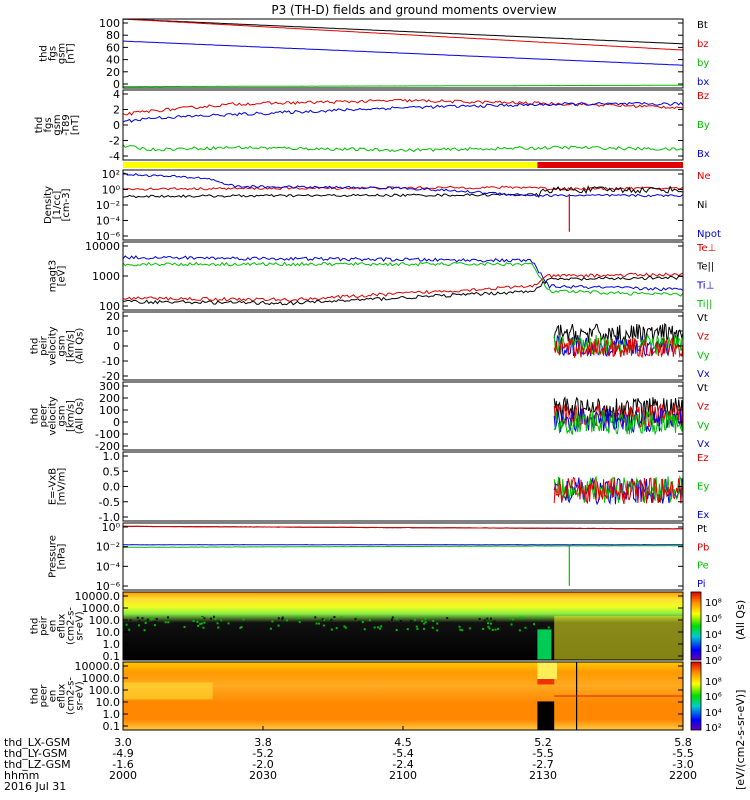 This screenshot has width=750, height=800. Describe the element at coordinates (709, 234) in the screenshot. I see `legend-Npot: Npot` at that location.